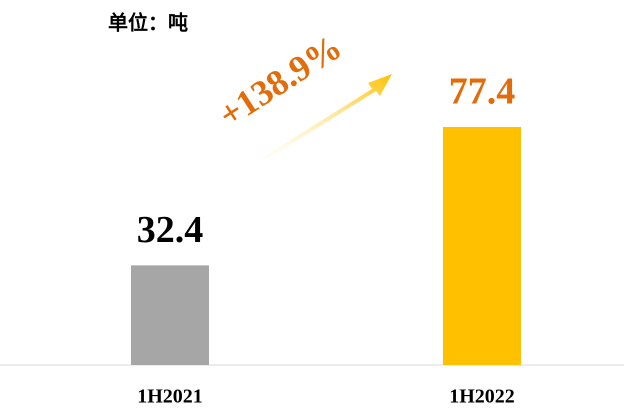  What do you see at coordinates (170, 230) in the screenshot?
I see `value-label: 32.4` at bounding box center [170, 230].